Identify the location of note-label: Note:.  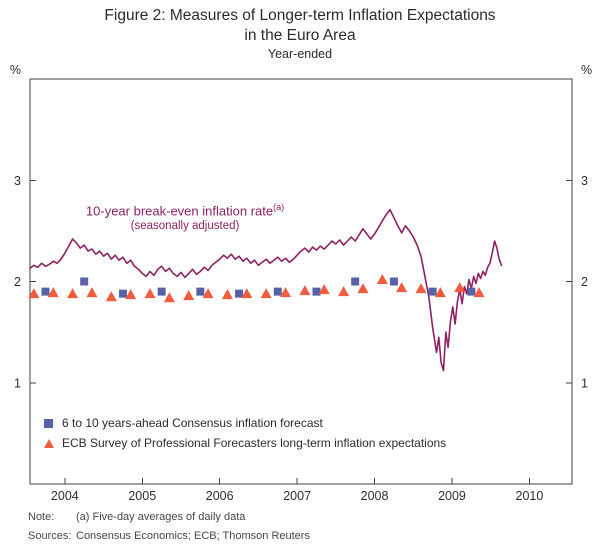
(41, 517).